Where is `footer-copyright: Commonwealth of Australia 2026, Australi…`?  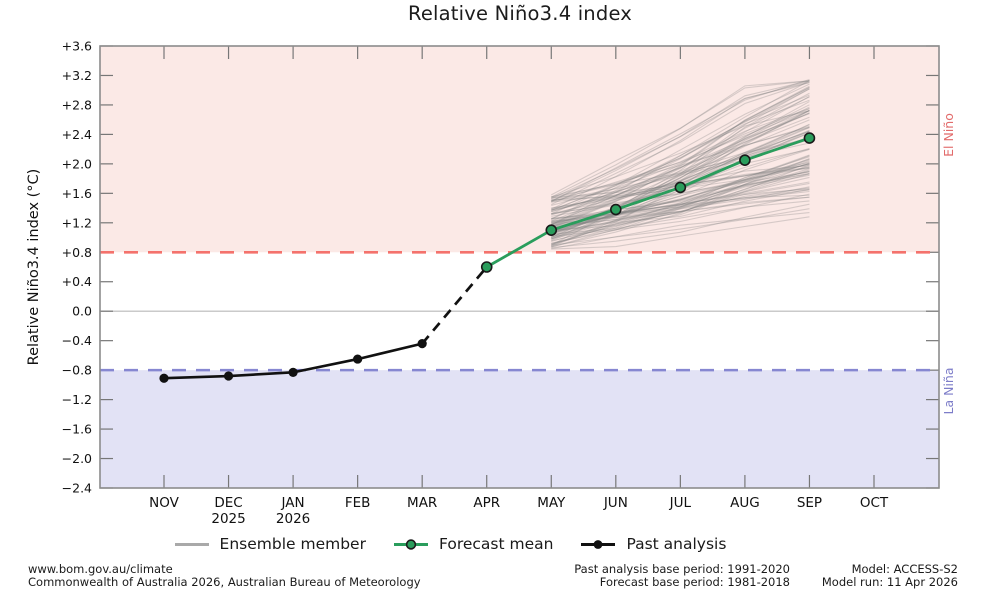
footer-copyright: Commonwealth of Australia 2026, Australi… is located at coordinates (224, 582).